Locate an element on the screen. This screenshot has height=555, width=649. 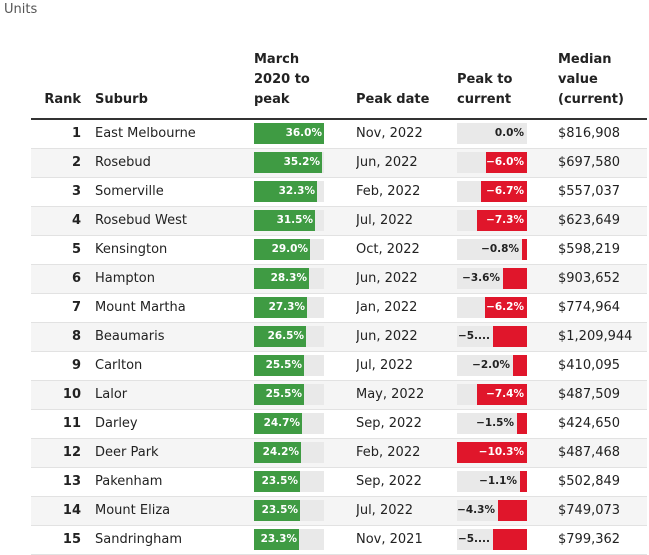
rise-bar-track: 35.2% is located at coordinates (289, 162).